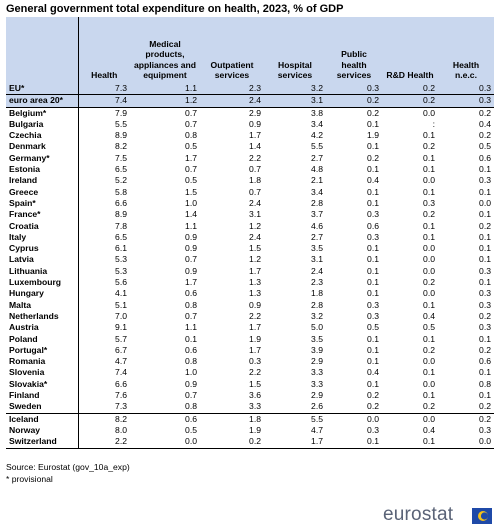  Describe the element at coordinates (42, 50) in the screenshot. I see `header-country` at that location.